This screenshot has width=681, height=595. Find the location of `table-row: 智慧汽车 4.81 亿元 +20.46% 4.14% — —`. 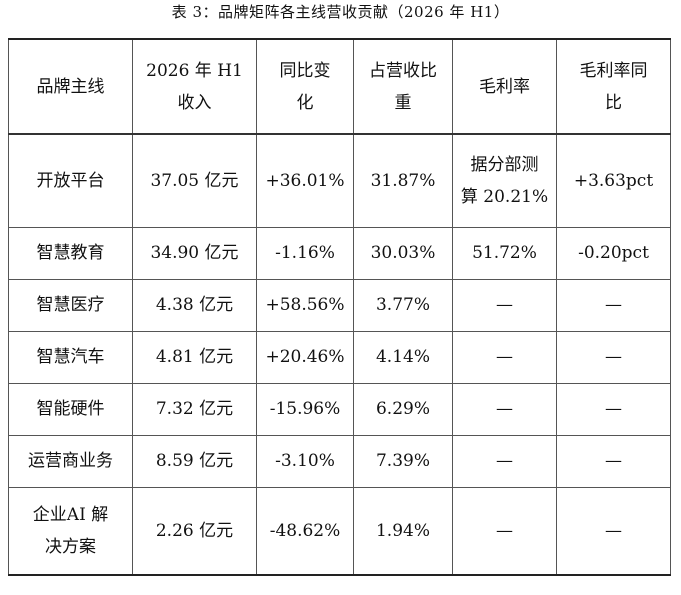

table-row: 智慧汽车 4.81 亿元 +20.46% 4.14% — — is located at coordinates (339, 357).